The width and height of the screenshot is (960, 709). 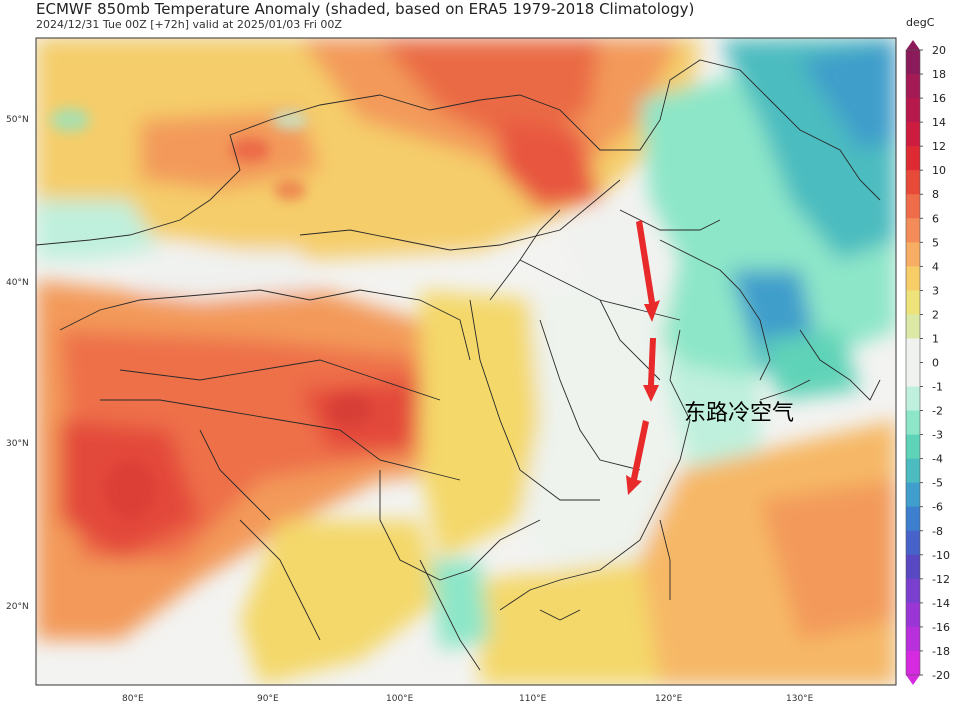 I want to click on colorbar-tick-label: 3, so click(x=935, y=290).